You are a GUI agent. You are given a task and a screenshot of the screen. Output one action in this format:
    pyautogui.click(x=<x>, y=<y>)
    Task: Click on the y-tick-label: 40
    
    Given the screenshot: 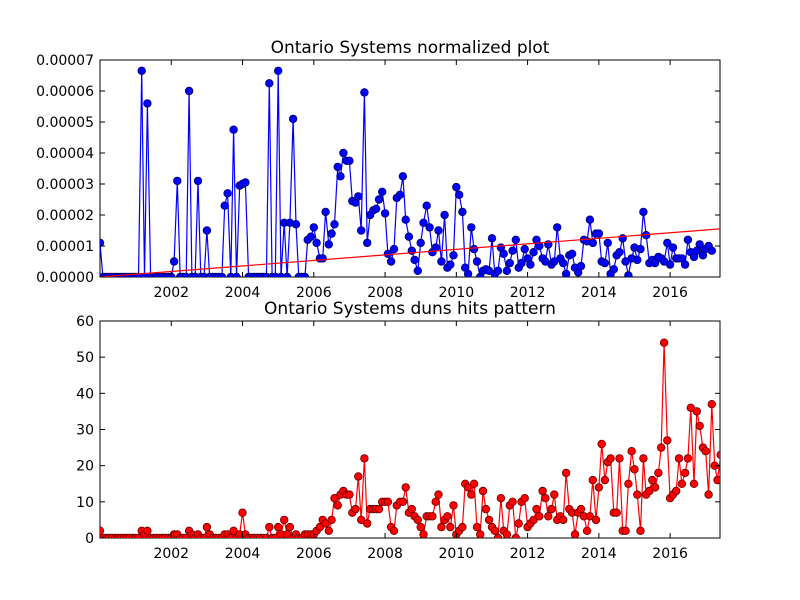 What is the action you would take?
    pyautogui.click(x=85, y=394)
    